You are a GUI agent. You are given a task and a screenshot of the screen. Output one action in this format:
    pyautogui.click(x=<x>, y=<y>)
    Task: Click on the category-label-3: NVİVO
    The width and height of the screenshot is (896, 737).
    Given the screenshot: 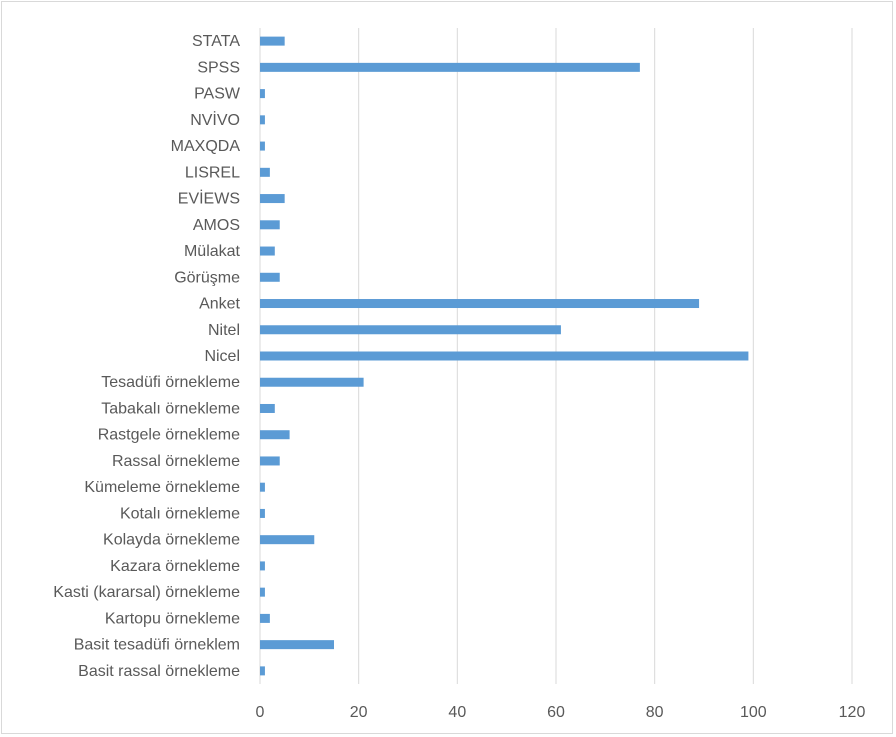 What is the action you would take?
    pyautogui.click(x=215, y=119)
    